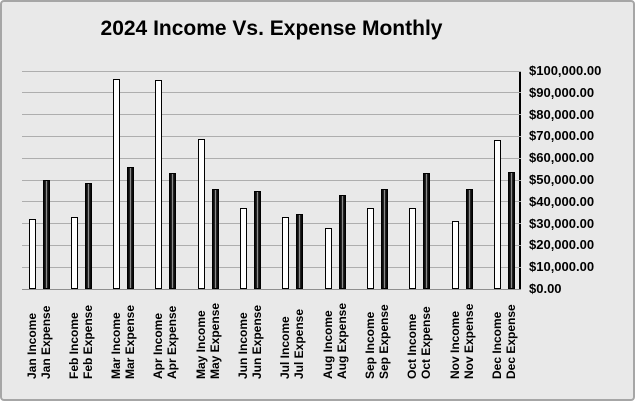 The height and width of the screenshot is (401, 635). I want to click on bar-aug-income, so click(328, 258).